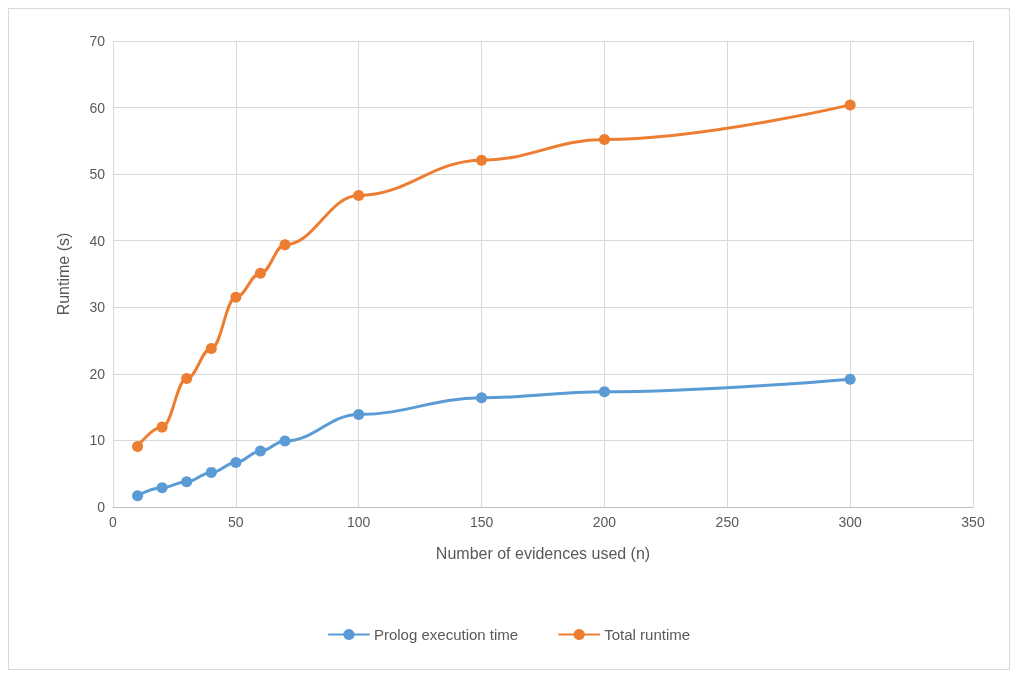 The width and height of the screenshot is (1016, 677). Describe the element at coordinates (97, 307) in the screenshot. I see `y-tick-label: 30` at that location.